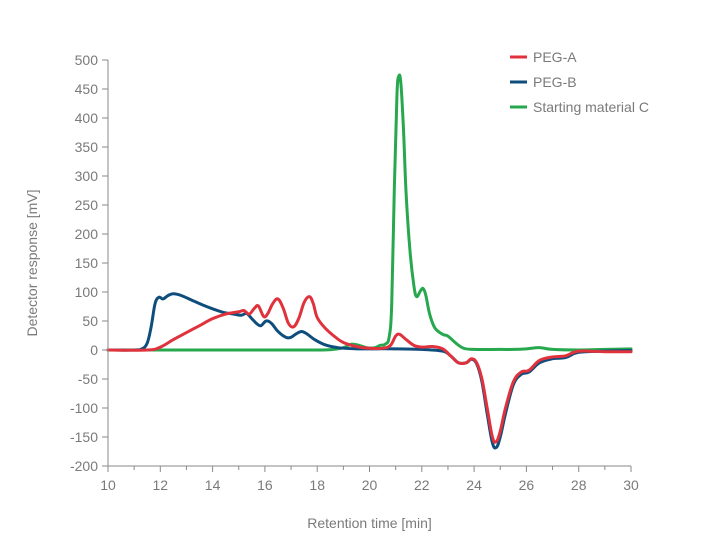 The image size is (714, 536). Describe the element at coordinates (370, 485) in the screenshot. I see `x-tick-label: 20` at that location.